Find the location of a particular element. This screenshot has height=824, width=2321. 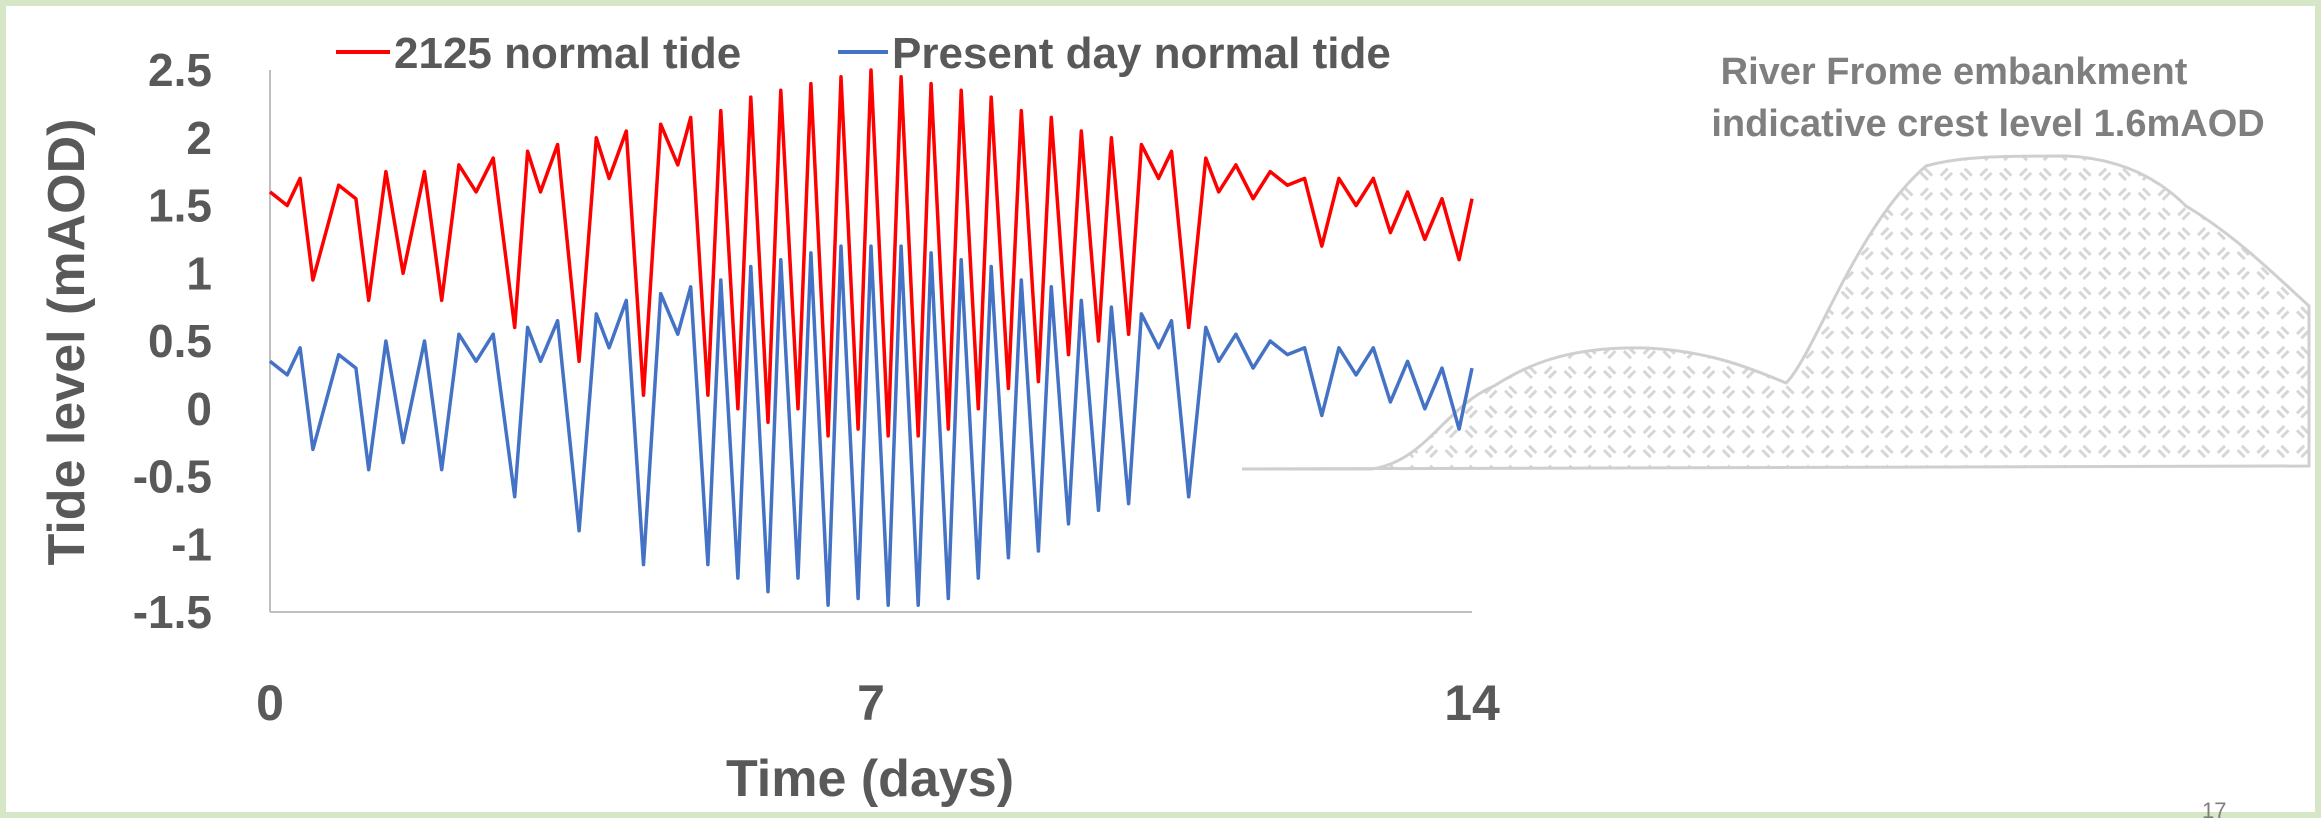

legend-label-present: Present day normal tide is located at coordinates (1141, 53).